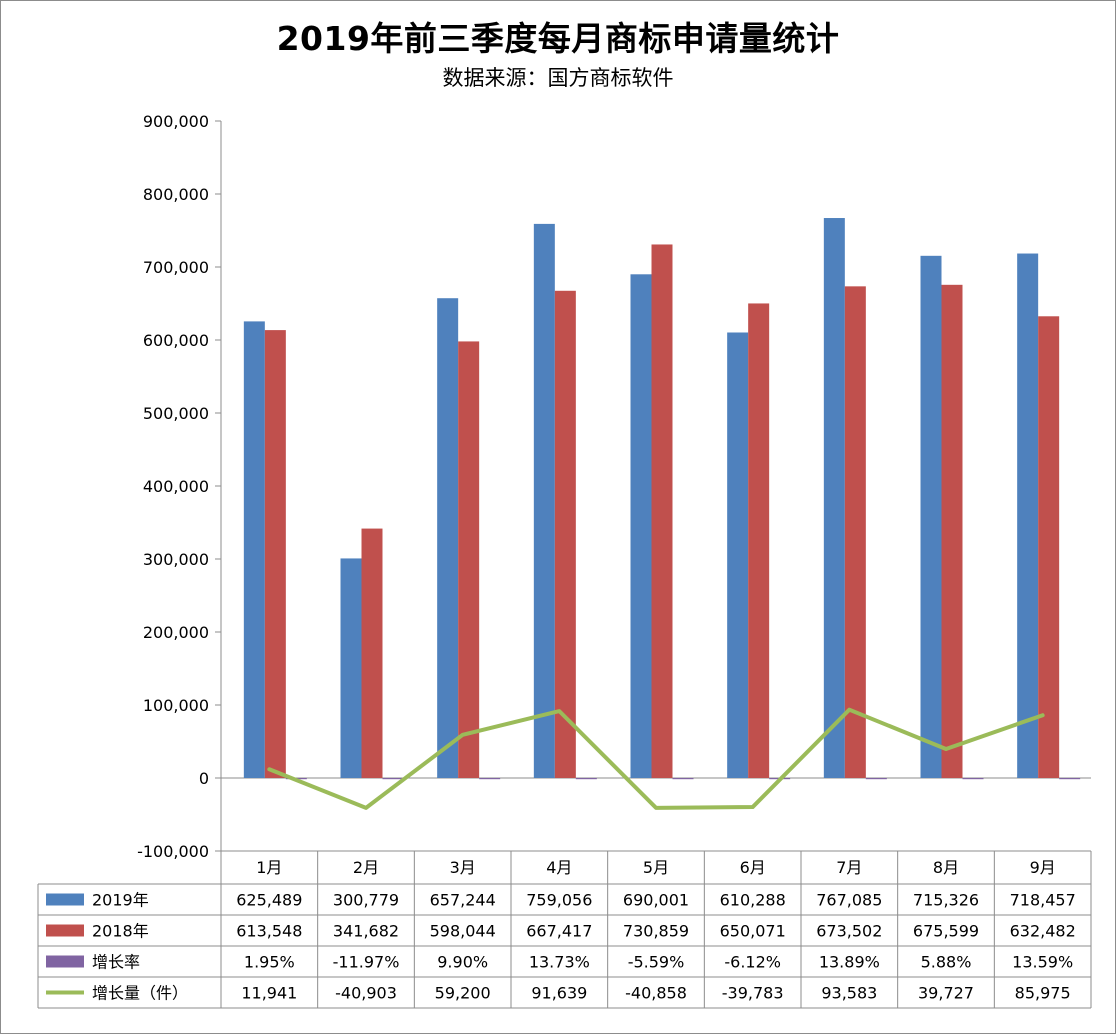 The image size is (1116, 1034). What do you see at coordinates (1043, 867) in the screenshot?
I see `category-label: 9月` at bounding box center [1043, 867].